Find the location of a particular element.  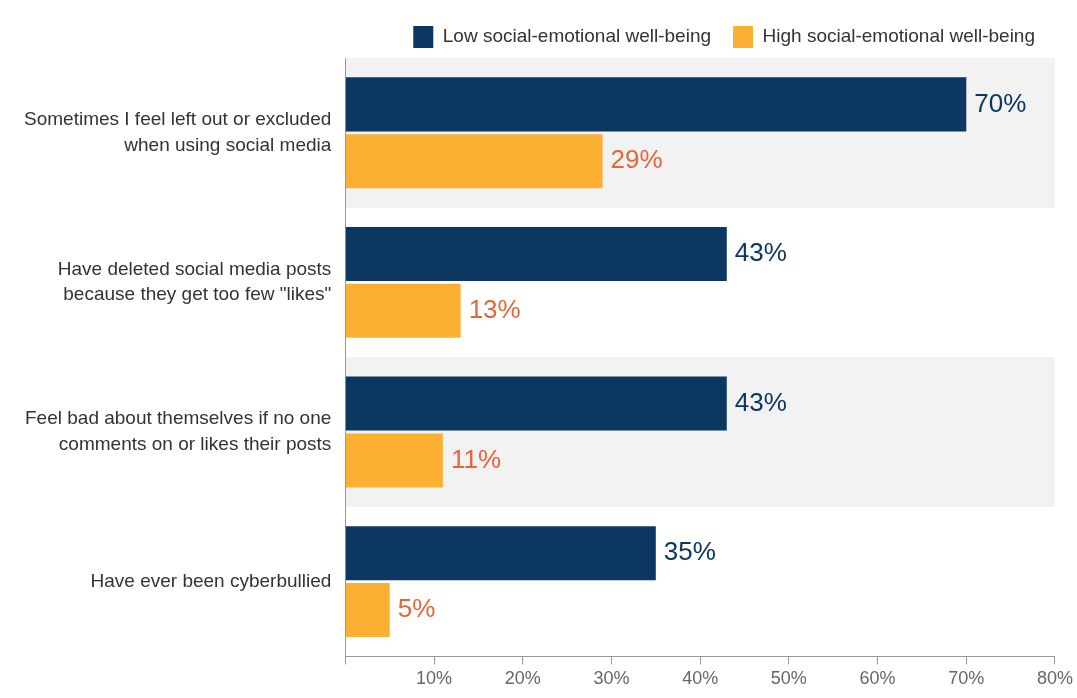

x-tick-label: 70% is located at coordinates (966, 678).